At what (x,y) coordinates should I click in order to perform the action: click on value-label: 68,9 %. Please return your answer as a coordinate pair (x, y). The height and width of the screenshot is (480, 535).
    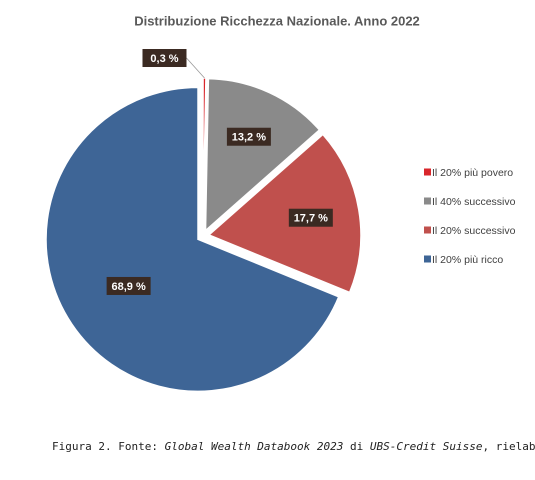
    Looking at the image, I should click on (129, 287).